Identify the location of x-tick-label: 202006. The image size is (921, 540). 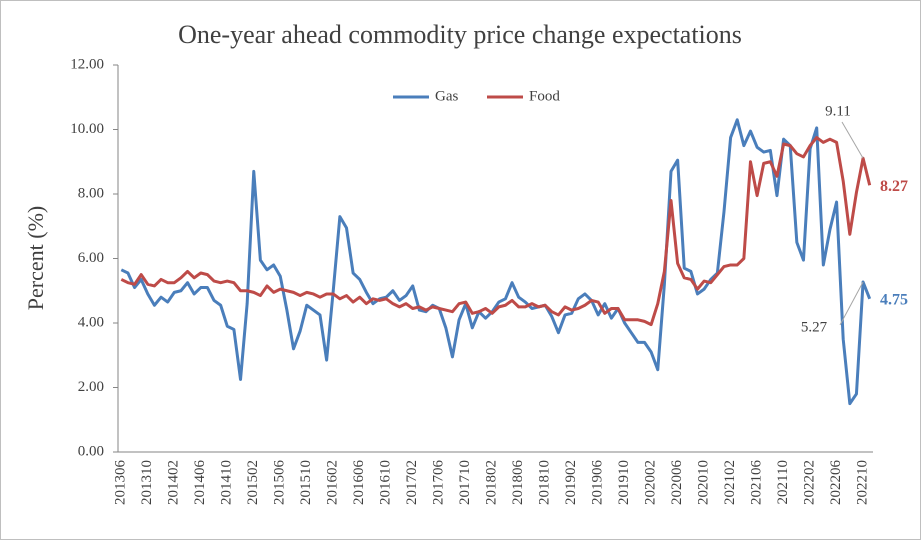
(677, 483).